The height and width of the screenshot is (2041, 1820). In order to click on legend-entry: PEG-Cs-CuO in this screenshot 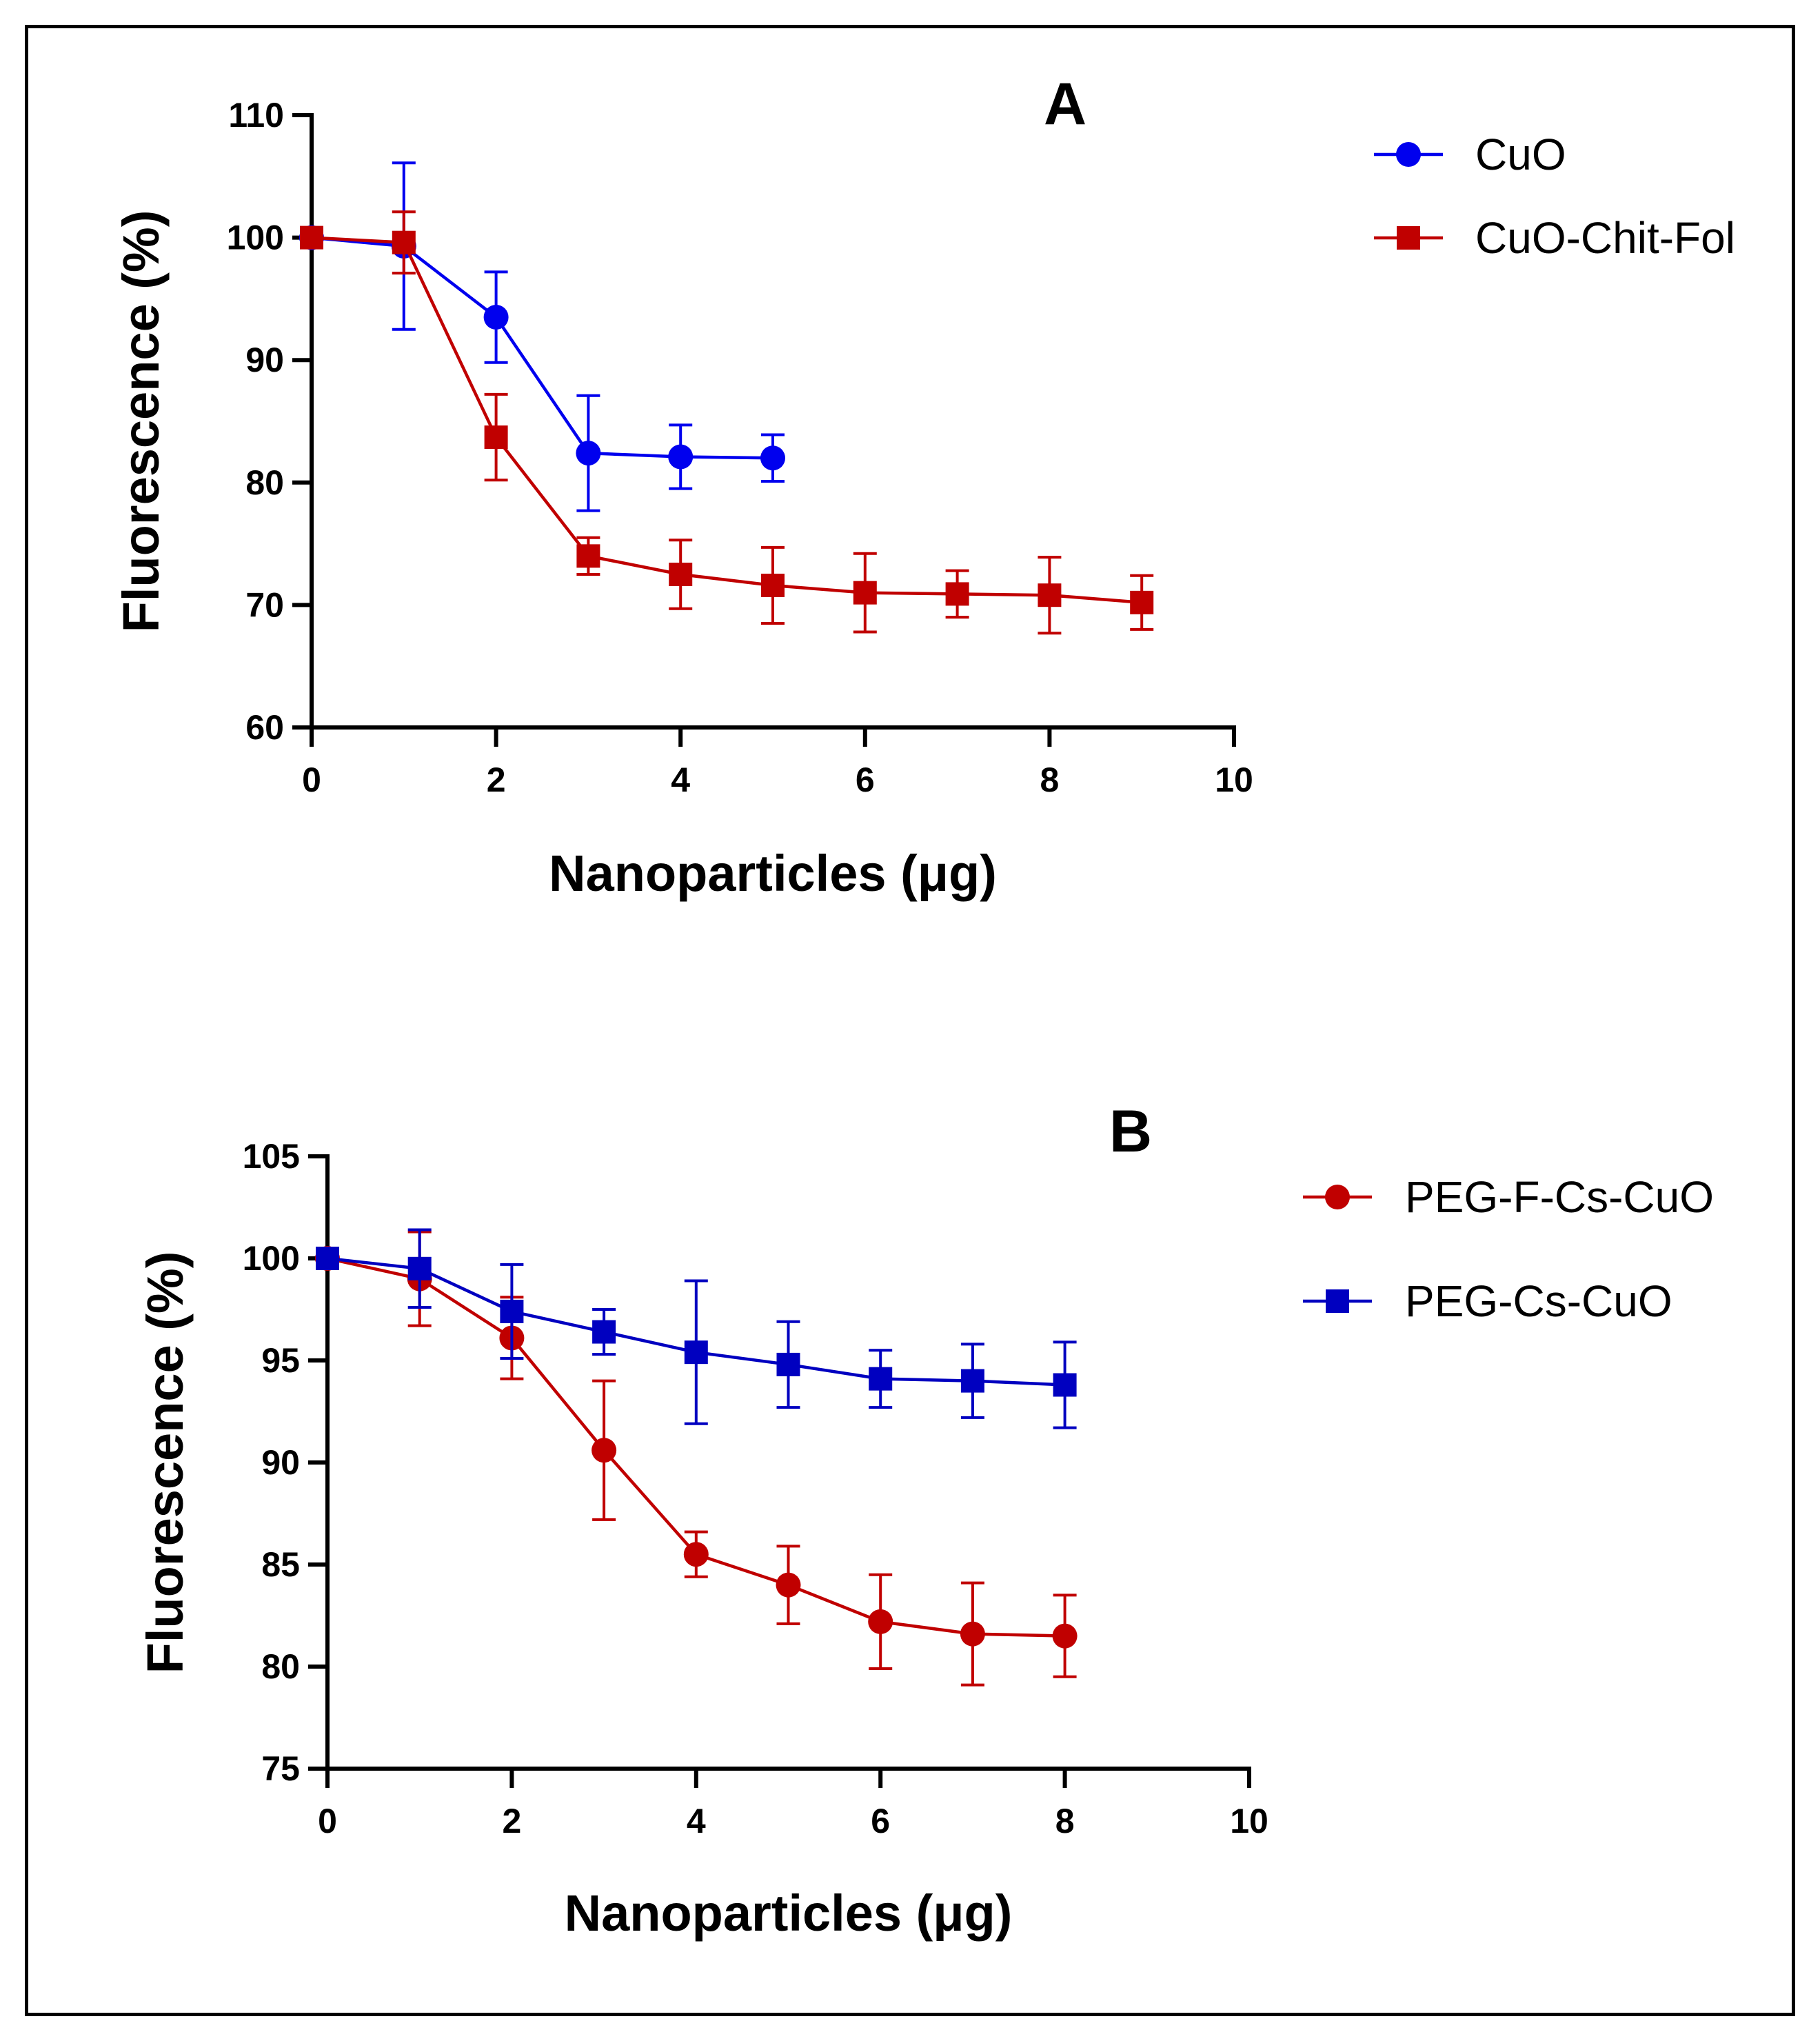, I will do `click(1487, 1301)`.